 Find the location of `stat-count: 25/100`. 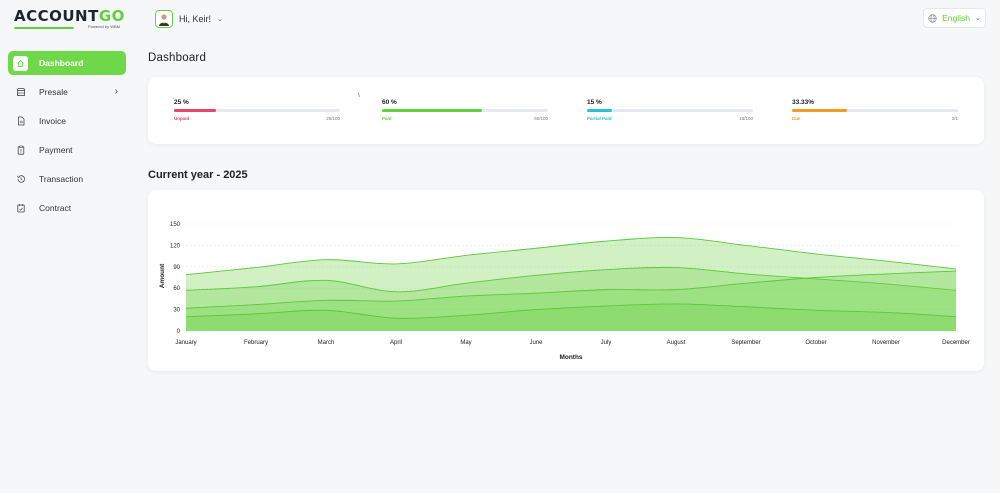

stat-count: 25/100 is located at coordinates (333, 118).